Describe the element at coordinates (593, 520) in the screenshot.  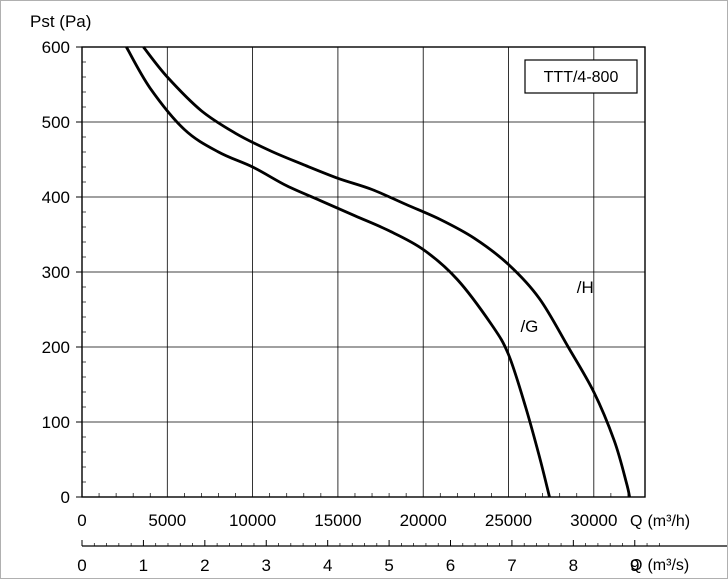
I see `x-tick-label: 30000` at that location.